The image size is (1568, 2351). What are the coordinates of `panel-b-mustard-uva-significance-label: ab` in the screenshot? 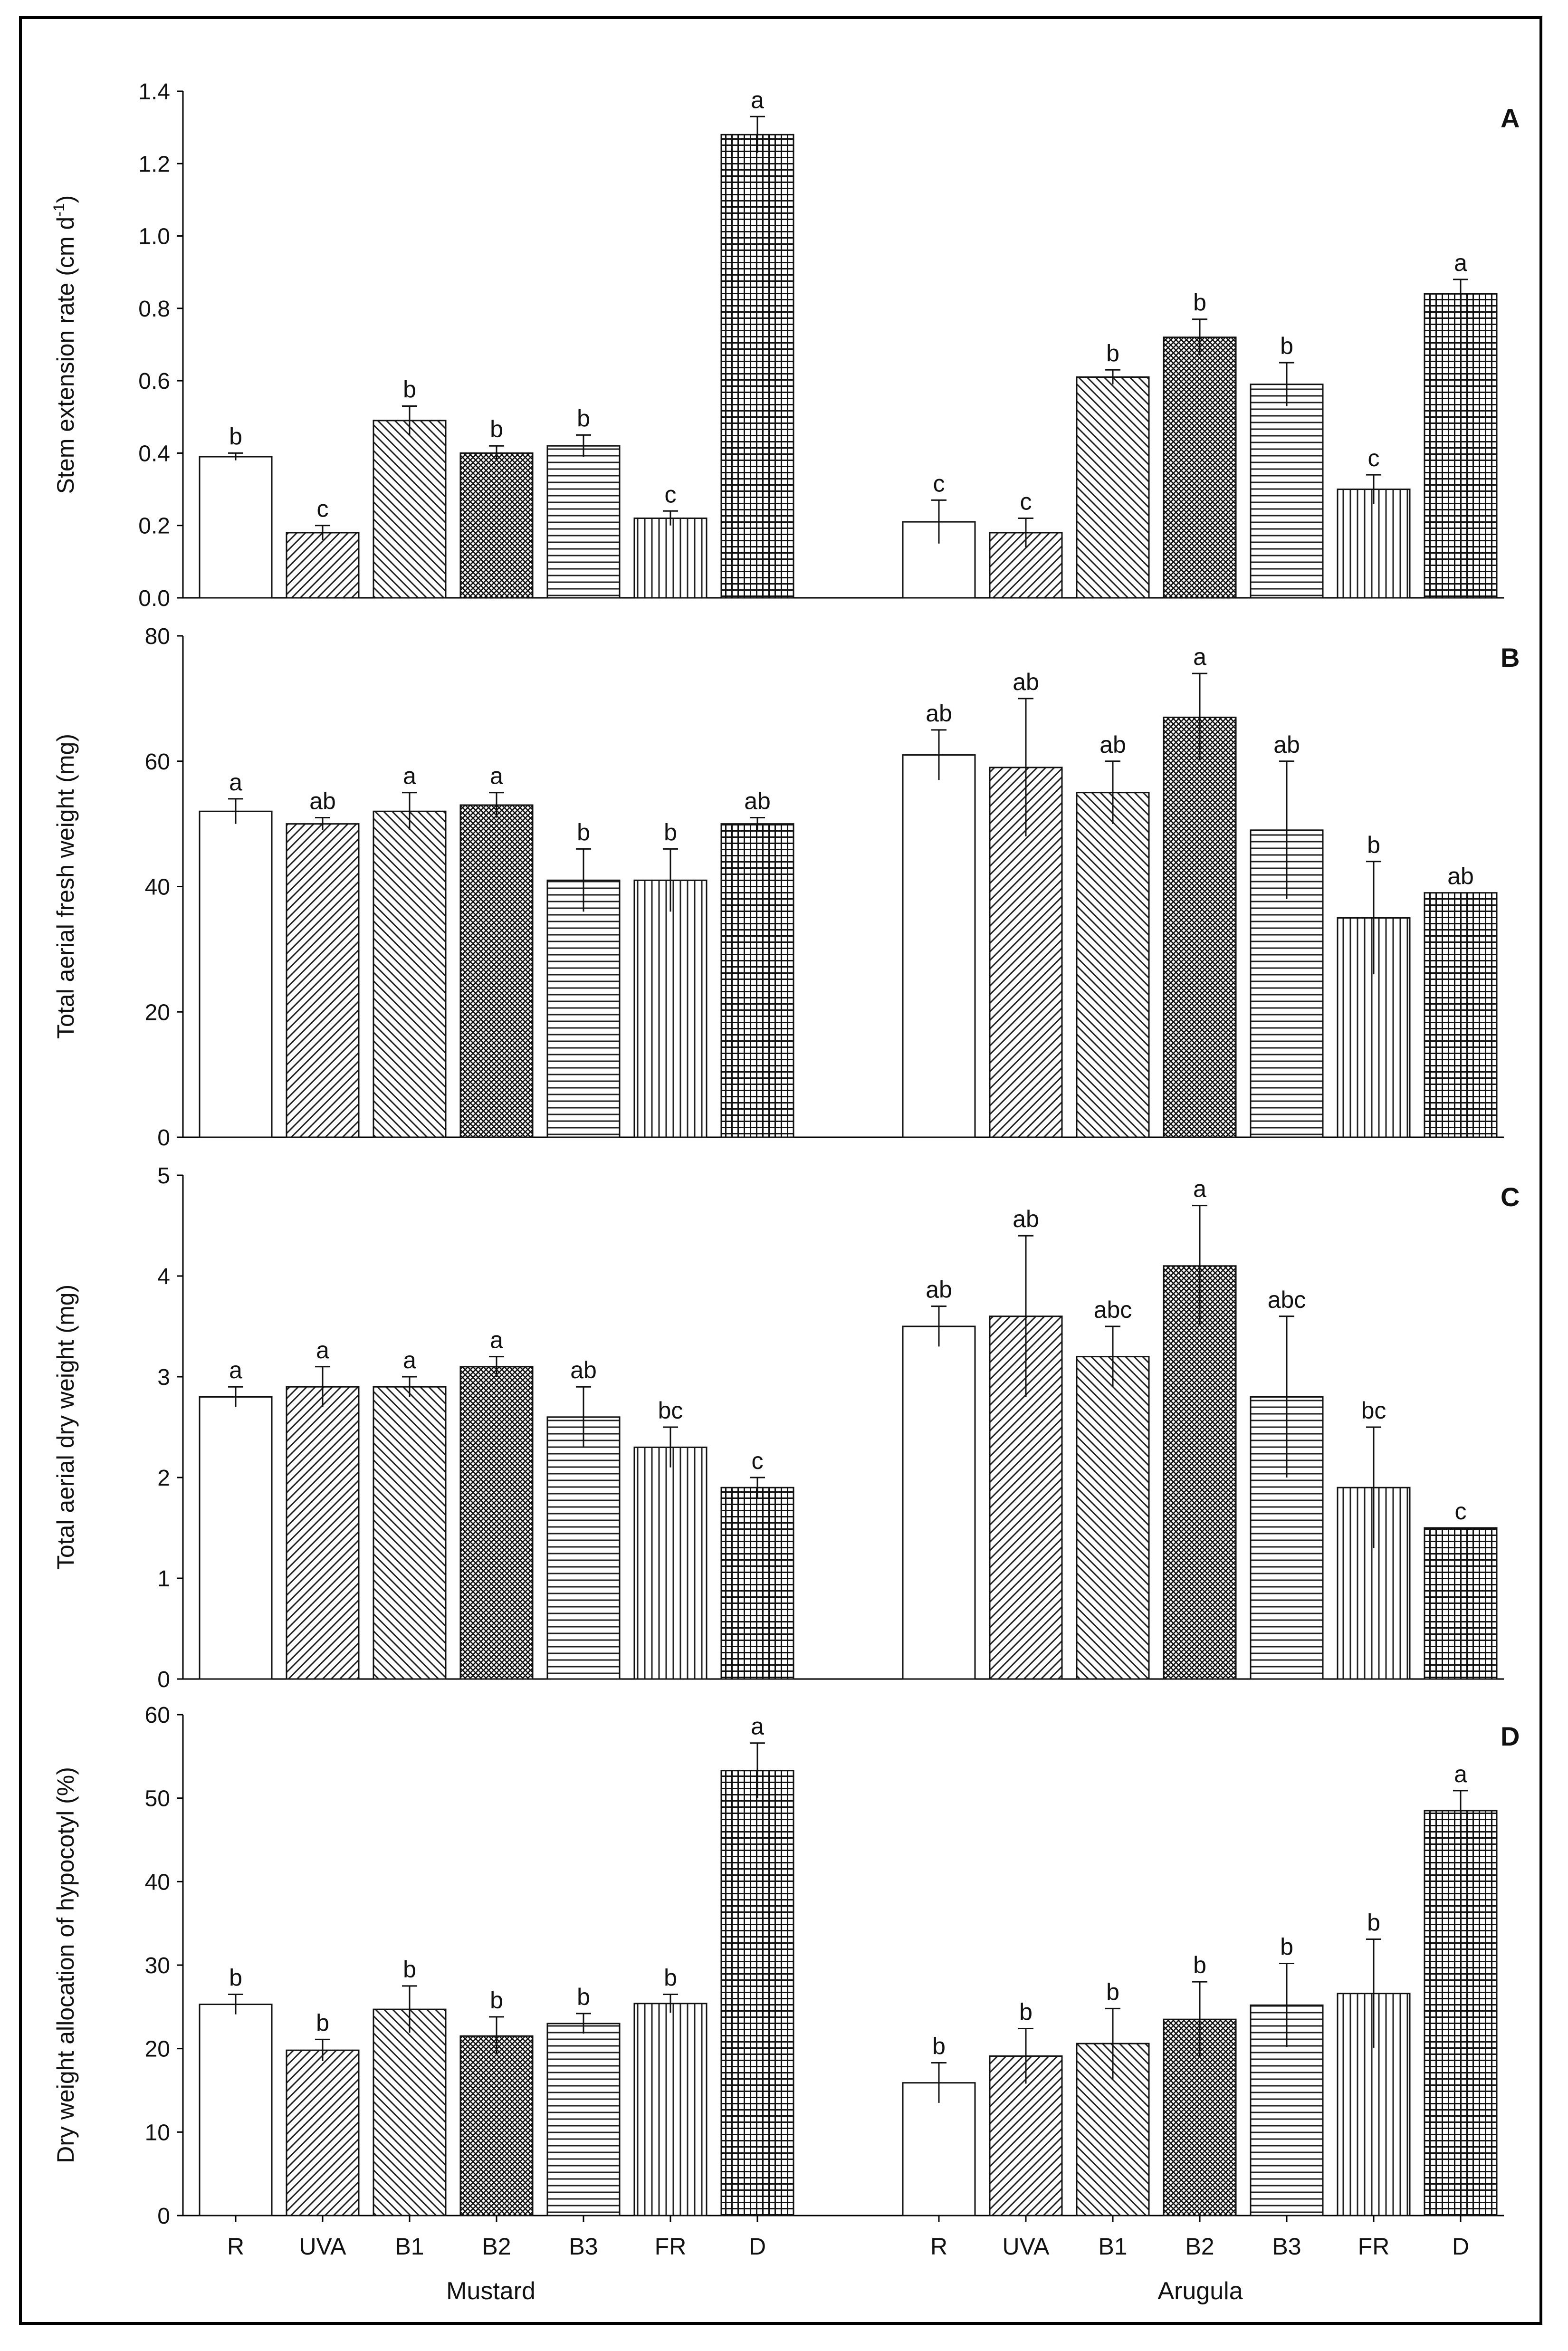 It's located at (322, 800).